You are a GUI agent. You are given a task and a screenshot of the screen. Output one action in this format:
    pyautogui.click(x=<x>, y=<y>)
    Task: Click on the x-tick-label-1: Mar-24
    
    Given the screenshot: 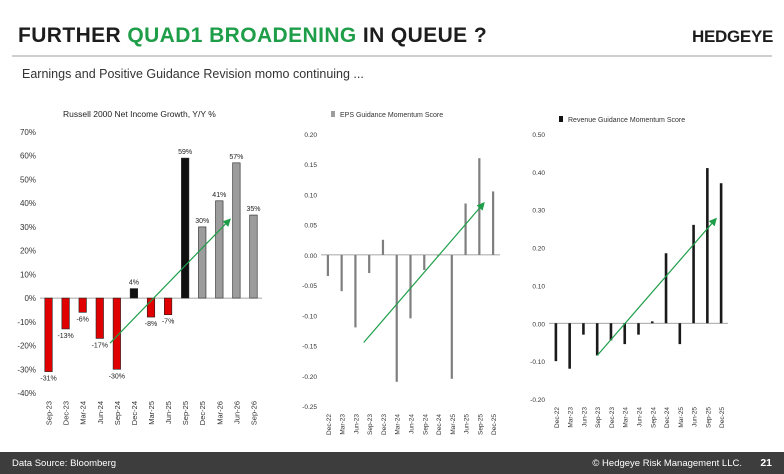 What is the action you would take?
    pyautogui.click(x=83, y=413)
    